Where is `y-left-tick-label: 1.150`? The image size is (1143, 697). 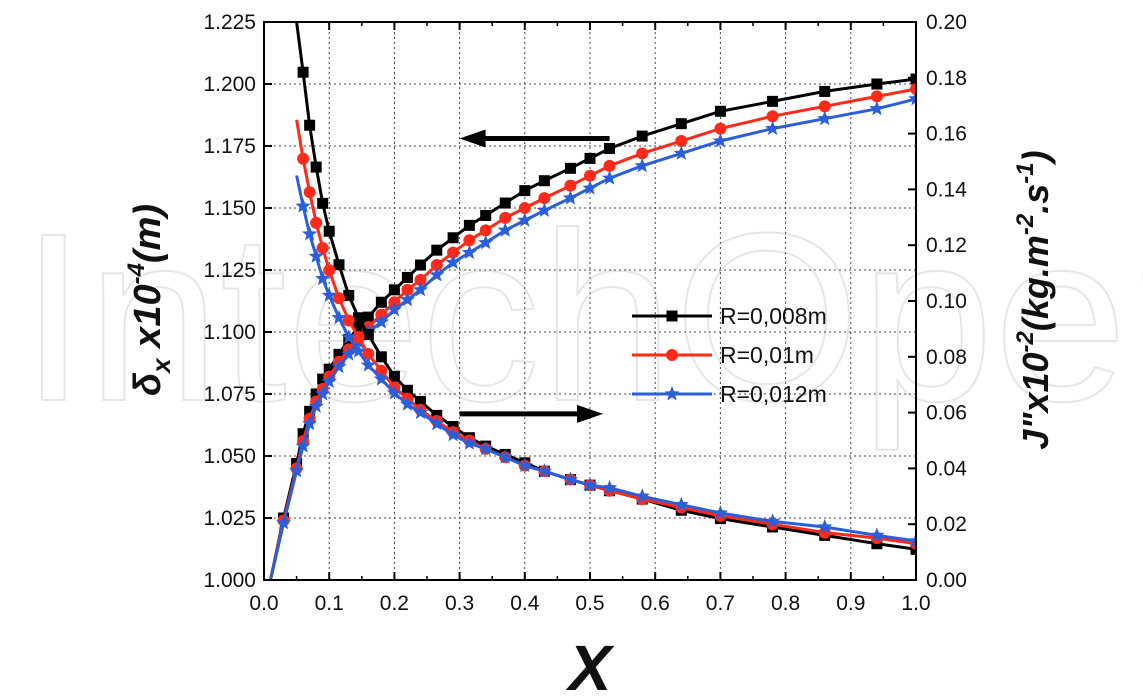 y-left-tick-label: 1.150 is located at coordinates (229, 208).